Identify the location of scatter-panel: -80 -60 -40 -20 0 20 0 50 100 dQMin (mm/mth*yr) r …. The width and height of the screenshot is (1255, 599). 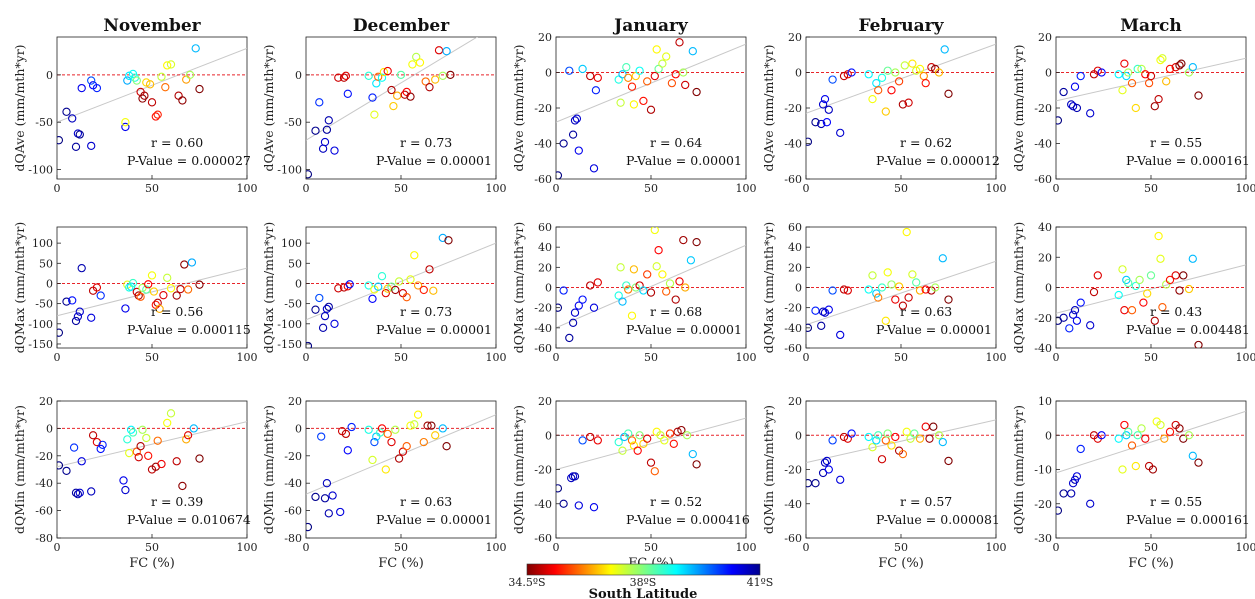
(384, 483).